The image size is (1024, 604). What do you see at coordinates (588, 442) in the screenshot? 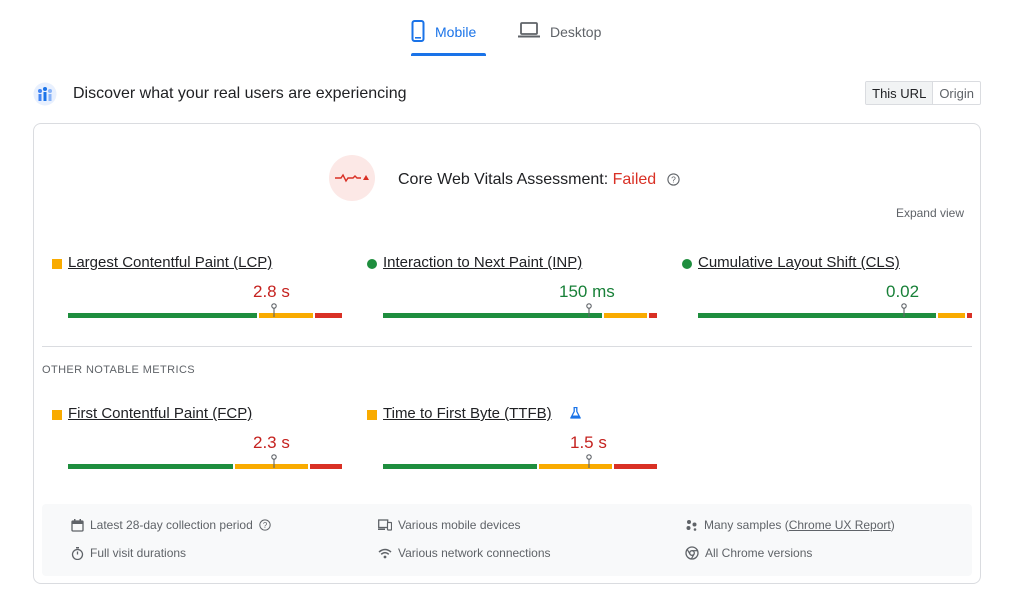
I see `metric-value: 1.5 s` at bounding box center [588, 442].